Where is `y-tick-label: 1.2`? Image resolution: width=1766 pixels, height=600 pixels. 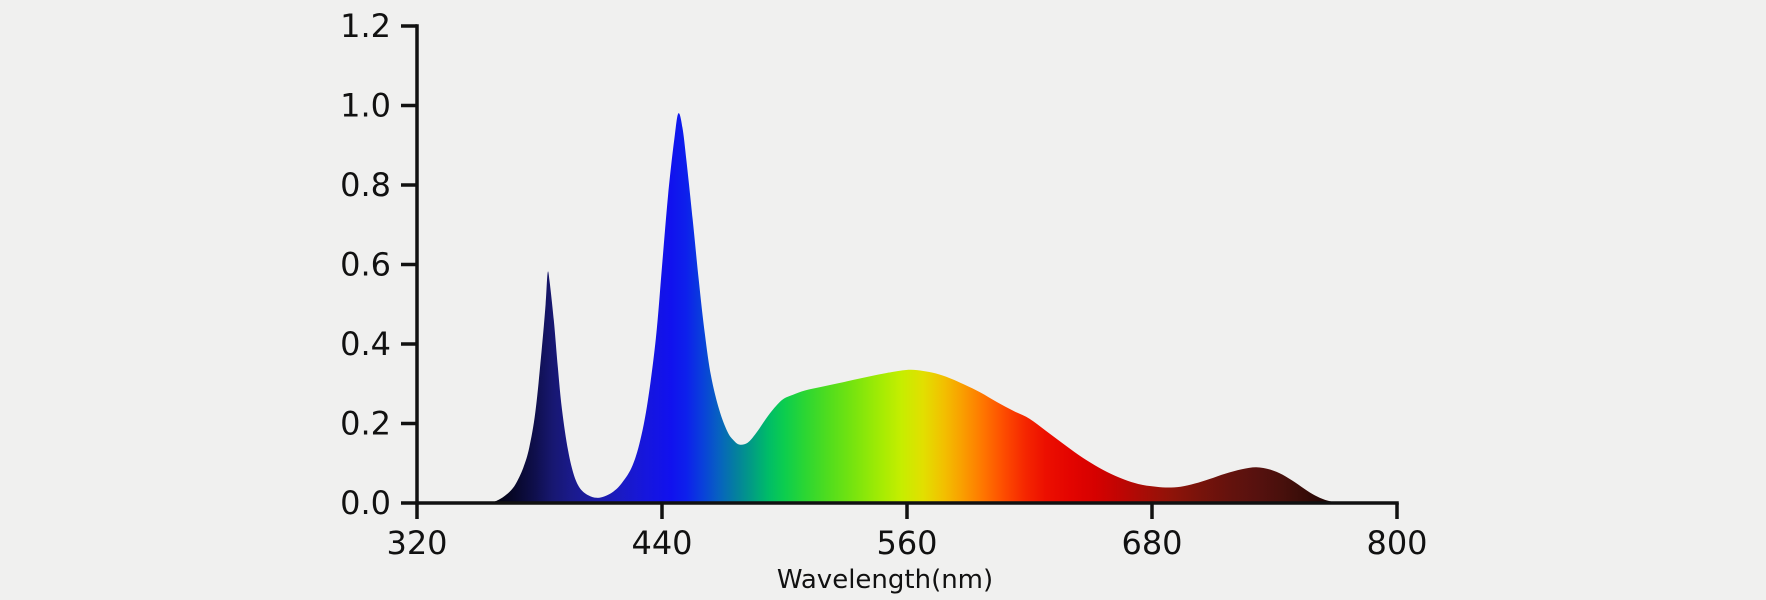 y-tick-label: 1.2 is located at coordinates (365, 26).